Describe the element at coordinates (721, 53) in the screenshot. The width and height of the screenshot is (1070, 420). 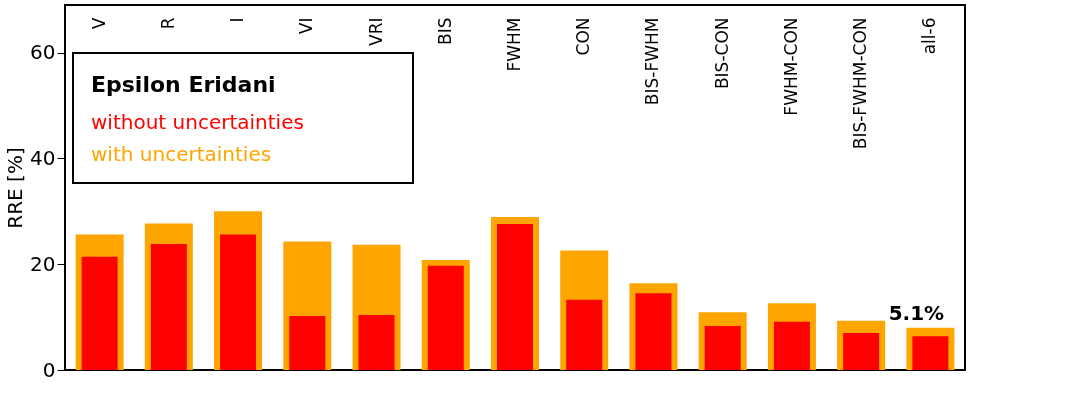
I see `x-tick-label: BIS-CON` at that location.